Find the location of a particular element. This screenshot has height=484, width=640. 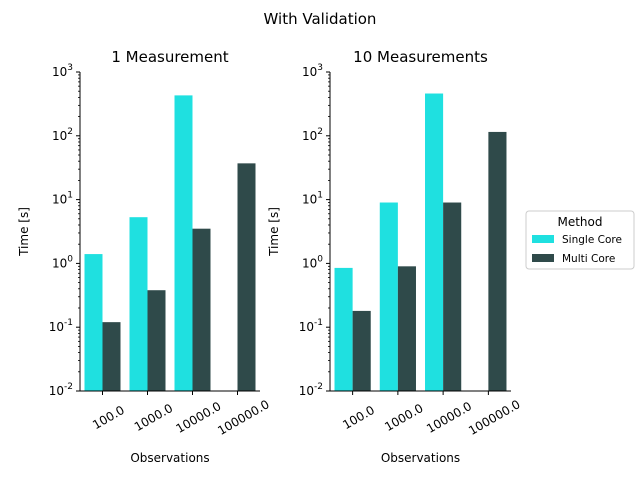

subplot-title: 10 Measurements is located at coordinates (420, 57).